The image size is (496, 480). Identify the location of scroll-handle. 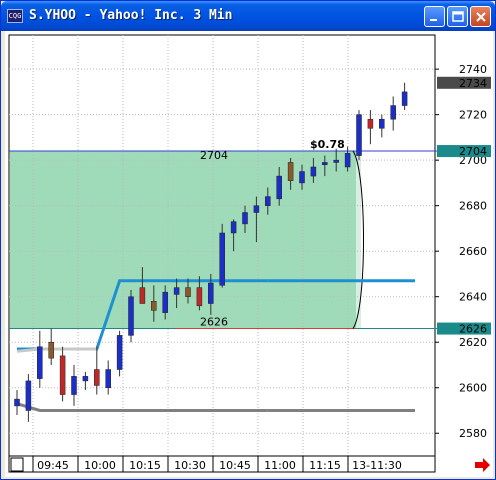
(17, 464).